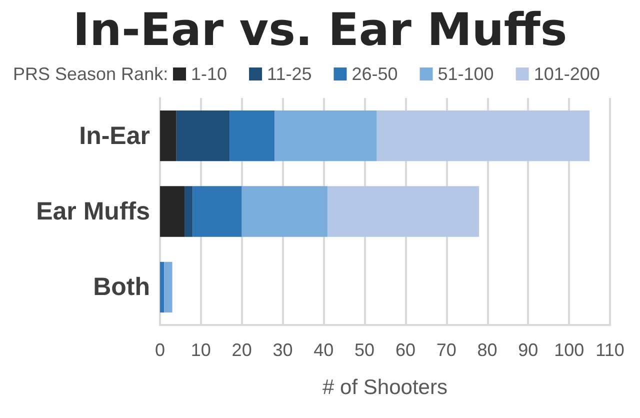 The height and width of the screenshot is (418, 640). What do you see at coordinates (487, 350) in the screenshot?
I see `x-tick-label: 80` at bounding box center [487, 350].